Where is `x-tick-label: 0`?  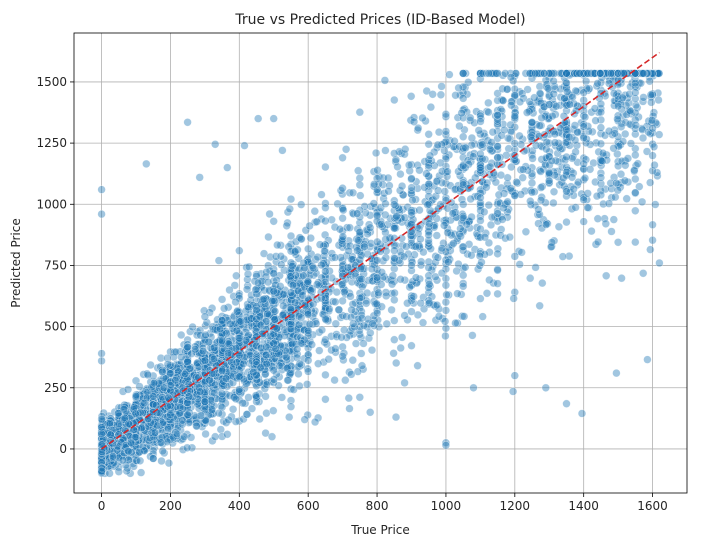 x-tick-label: 0 is located at coordinates (102, 506).